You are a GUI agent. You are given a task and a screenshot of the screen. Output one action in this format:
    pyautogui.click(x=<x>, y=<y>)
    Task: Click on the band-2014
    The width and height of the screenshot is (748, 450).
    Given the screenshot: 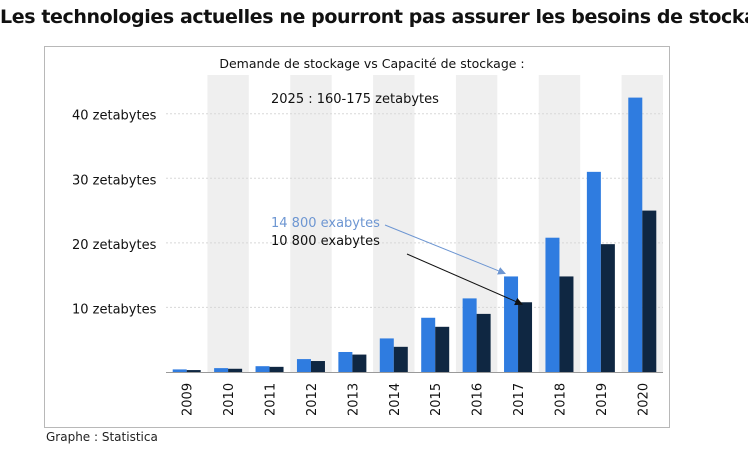 What is the action you would take?
    pyautogui.click(x=394, y=223)
    